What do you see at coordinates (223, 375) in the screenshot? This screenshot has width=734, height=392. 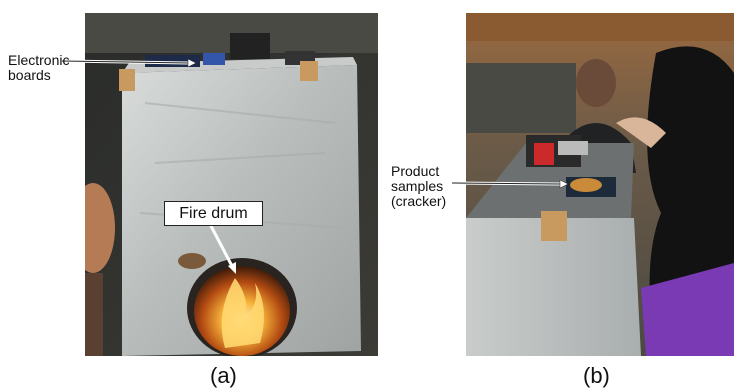 I see `caption-panel-a: (a)` at bounding box center [223, 375].